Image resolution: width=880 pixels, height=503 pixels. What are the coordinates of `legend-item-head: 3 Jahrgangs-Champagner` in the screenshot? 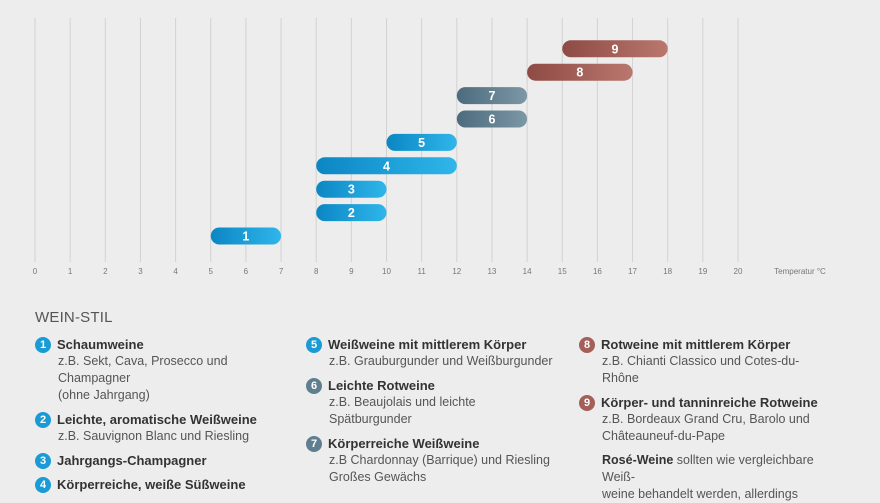 It's located at (160, 460).